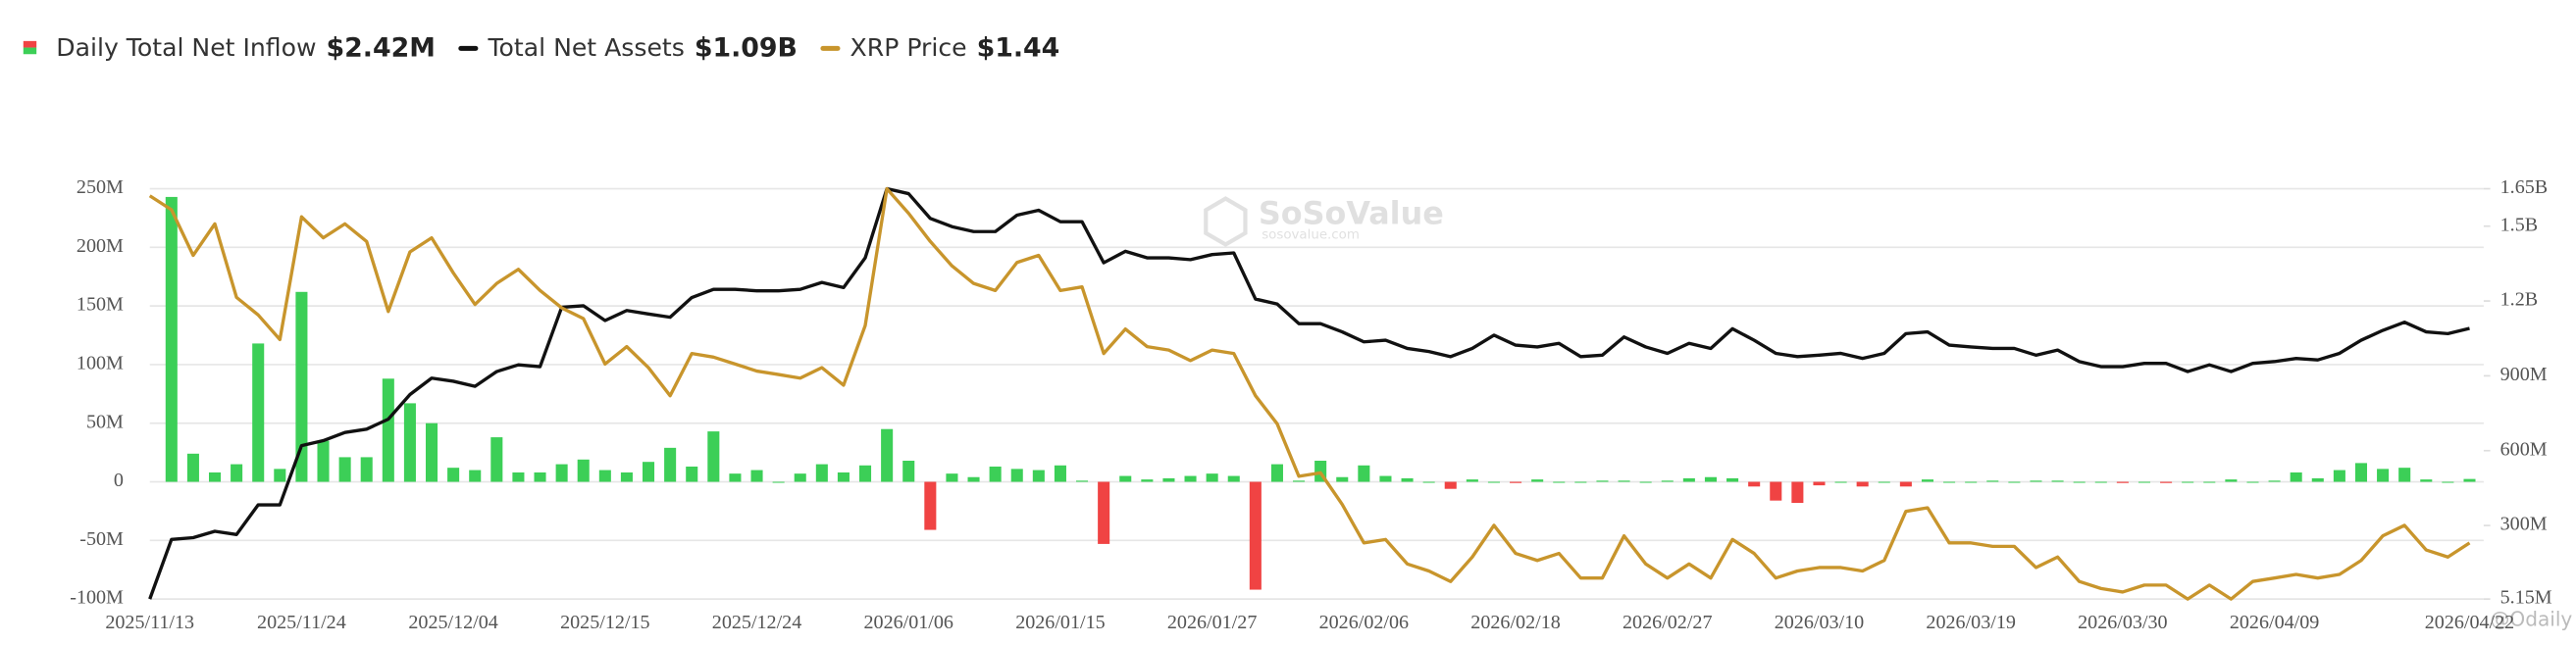 The height and width of the screenshot is (645, 2576). I want to click on y2-tick-label: 1.5B, so click(2519, 224).